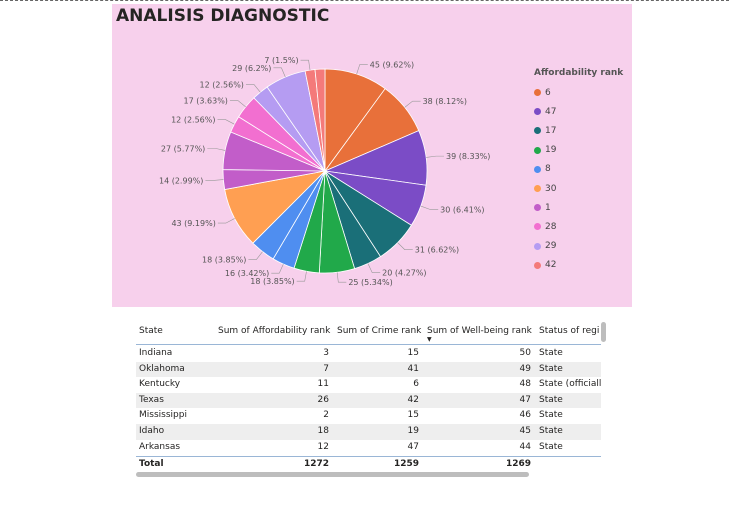  I want to click on cell-state: Indiana, so click(156, 353).